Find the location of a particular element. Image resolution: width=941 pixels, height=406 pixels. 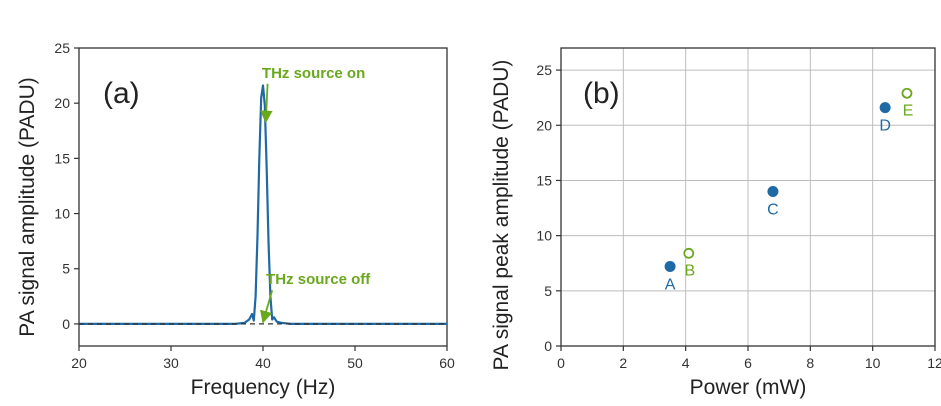

x-tick-label: 2 is located at coordinates (623, 363).